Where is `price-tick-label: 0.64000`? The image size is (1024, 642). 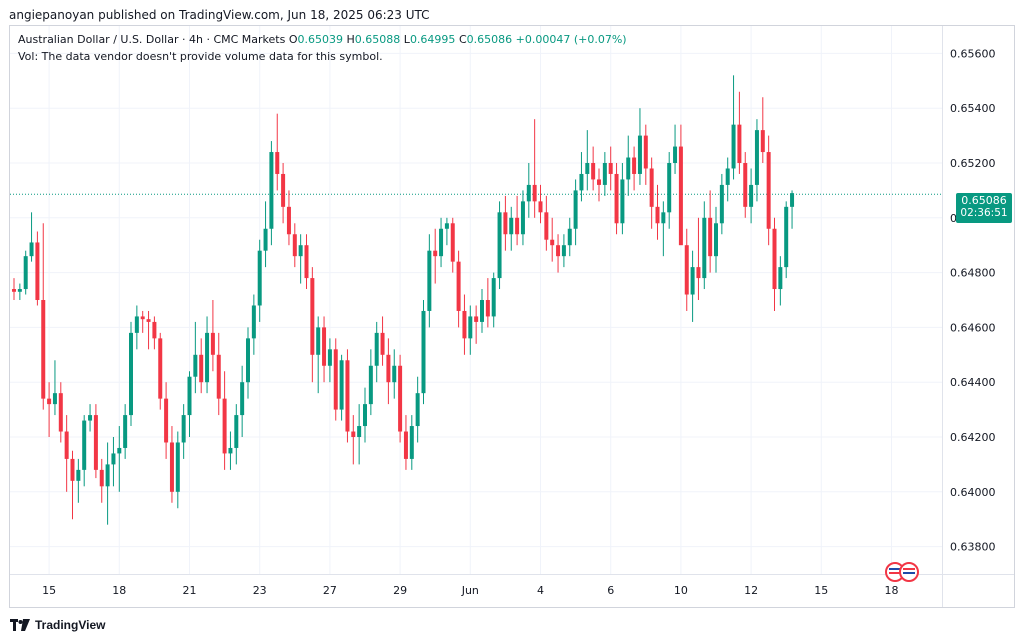 price-tick-label: 0.64000 is located at coordinates (973, 492).